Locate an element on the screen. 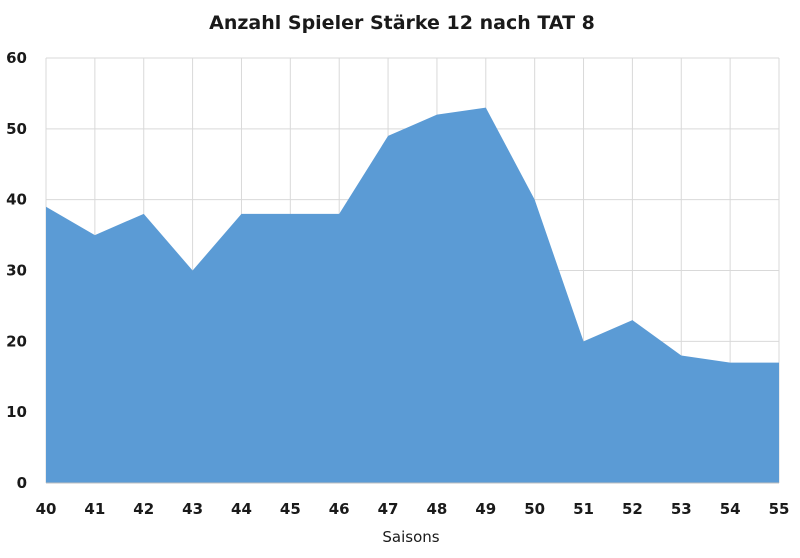 Image resolution: width=800 pixels, height=558 pixels. x-tick-label: 48 is located at coordinates (436, 509).